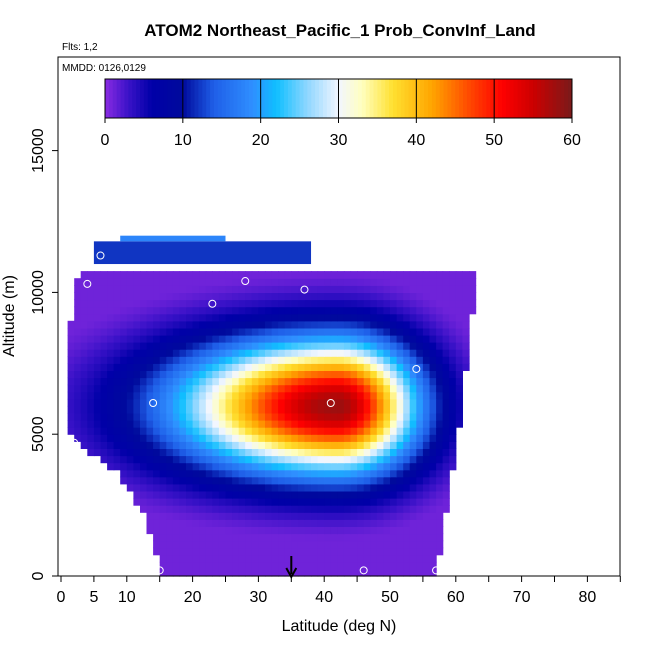  I want to click on sample-point, so click(100, 255).